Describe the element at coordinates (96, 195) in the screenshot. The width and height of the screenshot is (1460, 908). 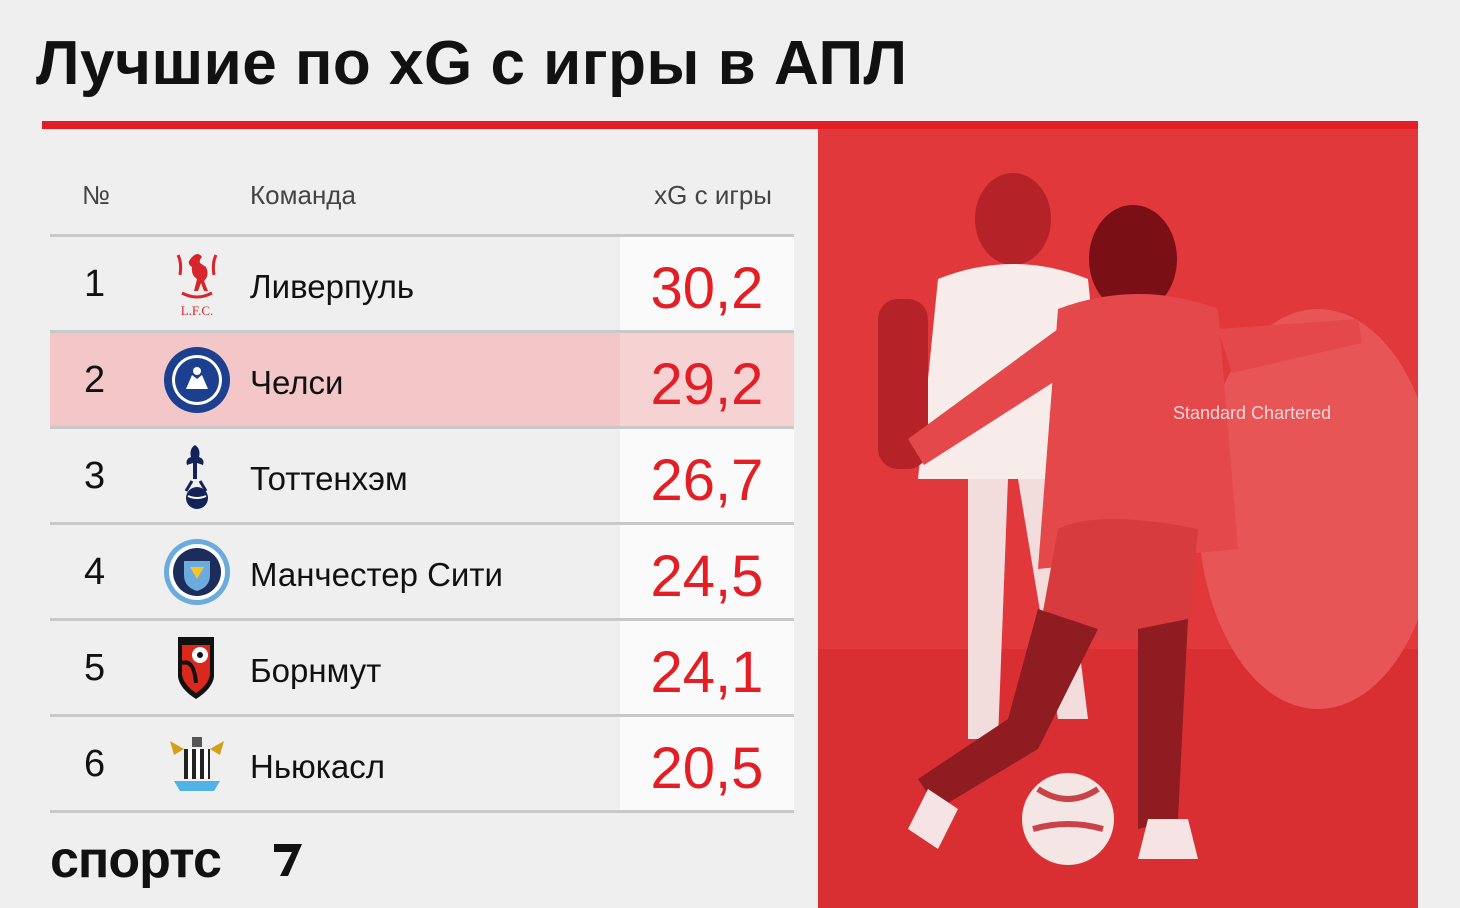
I see `header-num: №` at that location.